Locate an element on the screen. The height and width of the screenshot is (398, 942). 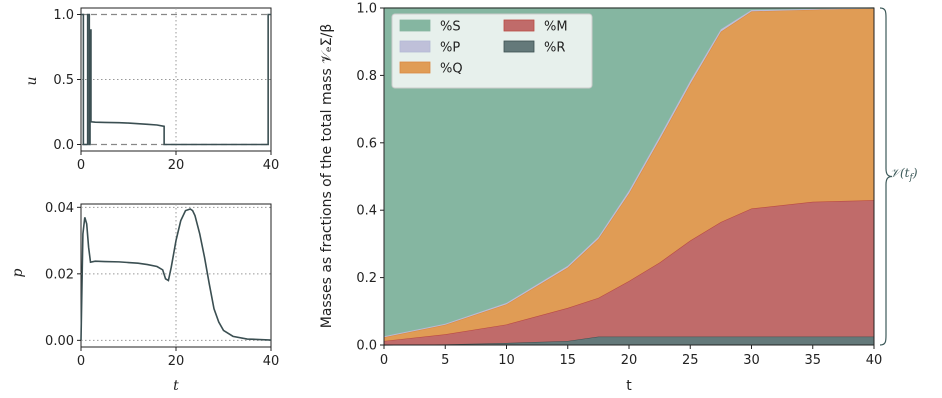
mass-x-ticks: 0 5 10 15 20 25 30 35 40 is located at coordinates (631, 356).